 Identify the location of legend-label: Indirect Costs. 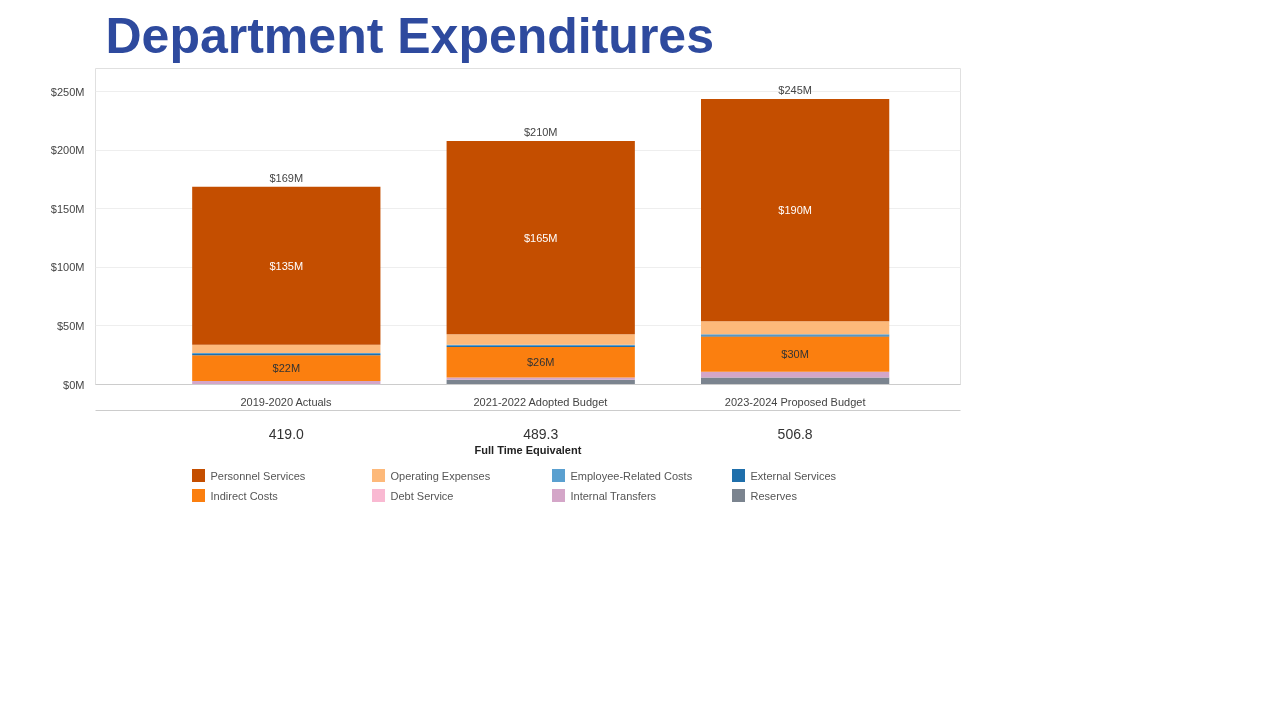
(244, 495).